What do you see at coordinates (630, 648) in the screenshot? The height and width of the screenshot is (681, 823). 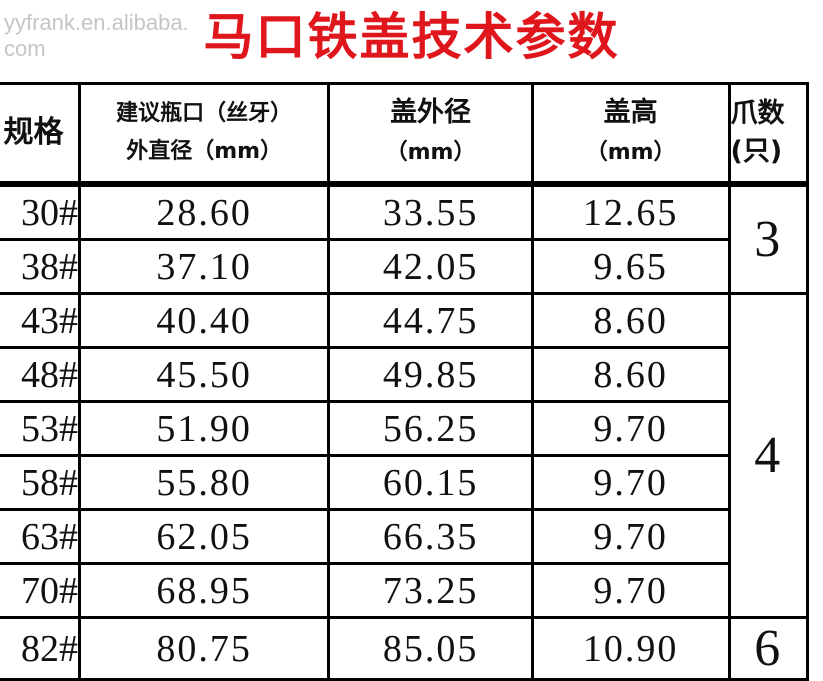 I see `cap-height-cell: 10.90` at bounding box center [630, 648].